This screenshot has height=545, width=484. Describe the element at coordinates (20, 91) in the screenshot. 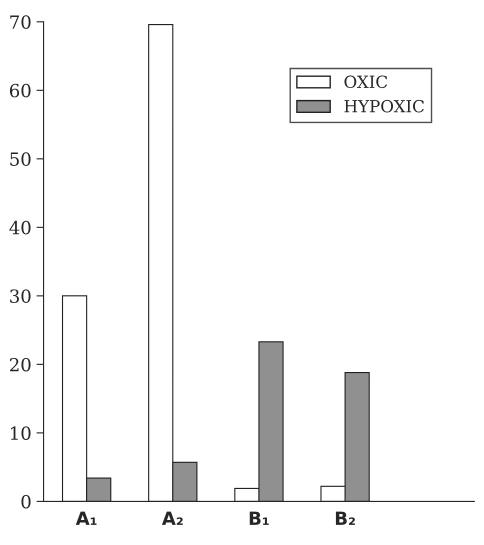

I see `y-tick-label: 60` at that location.